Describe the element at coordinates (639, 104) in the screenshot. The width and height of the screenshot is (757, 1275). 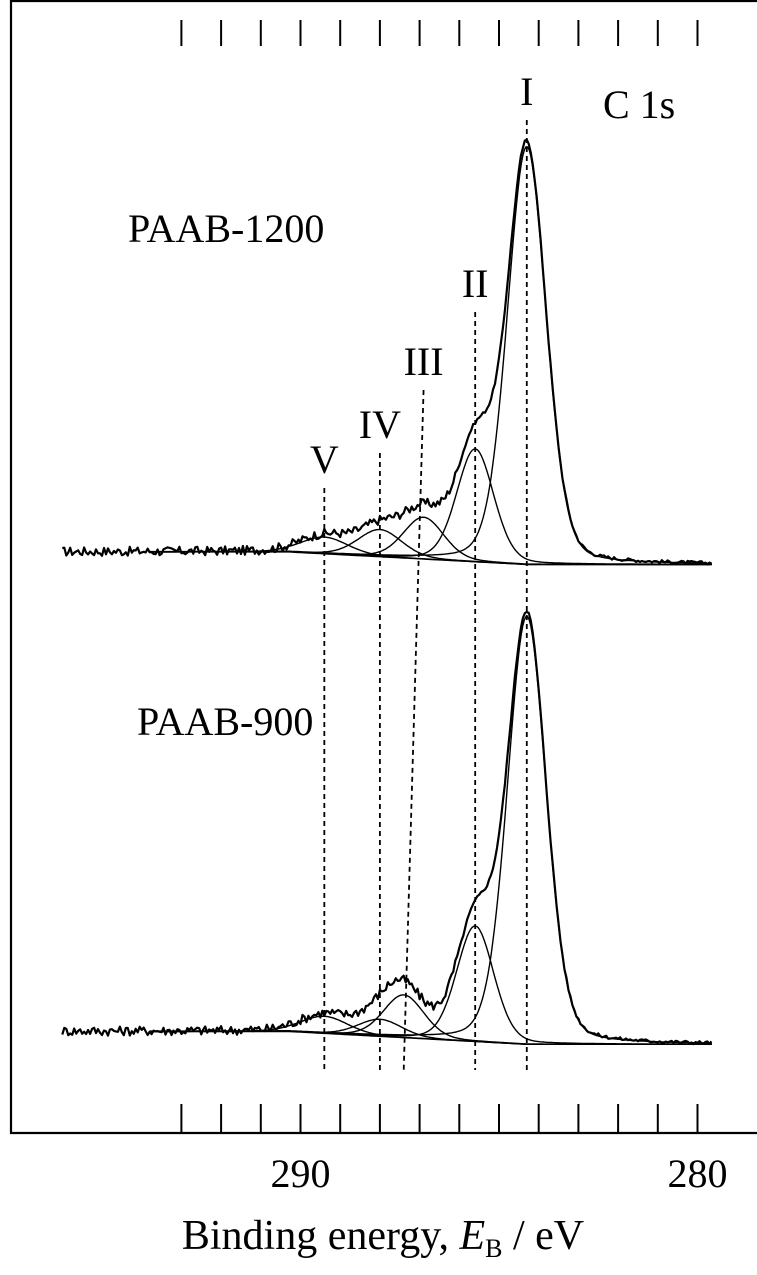
I see `core-level-label: C 1s` at that location.